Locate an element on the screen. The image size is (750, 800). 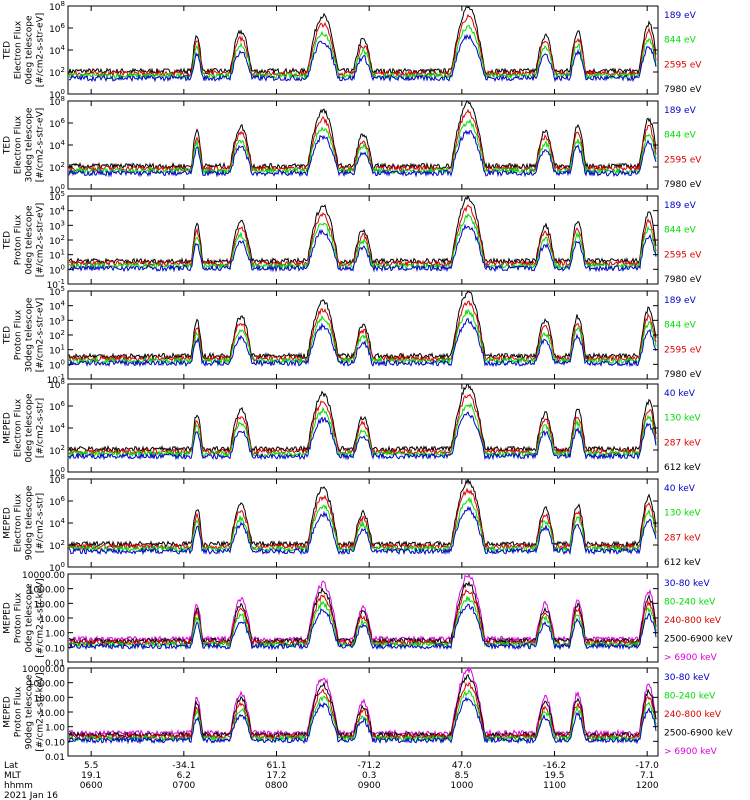
x-tick-hhmm: 0800 is located at coordinates (276, 786).